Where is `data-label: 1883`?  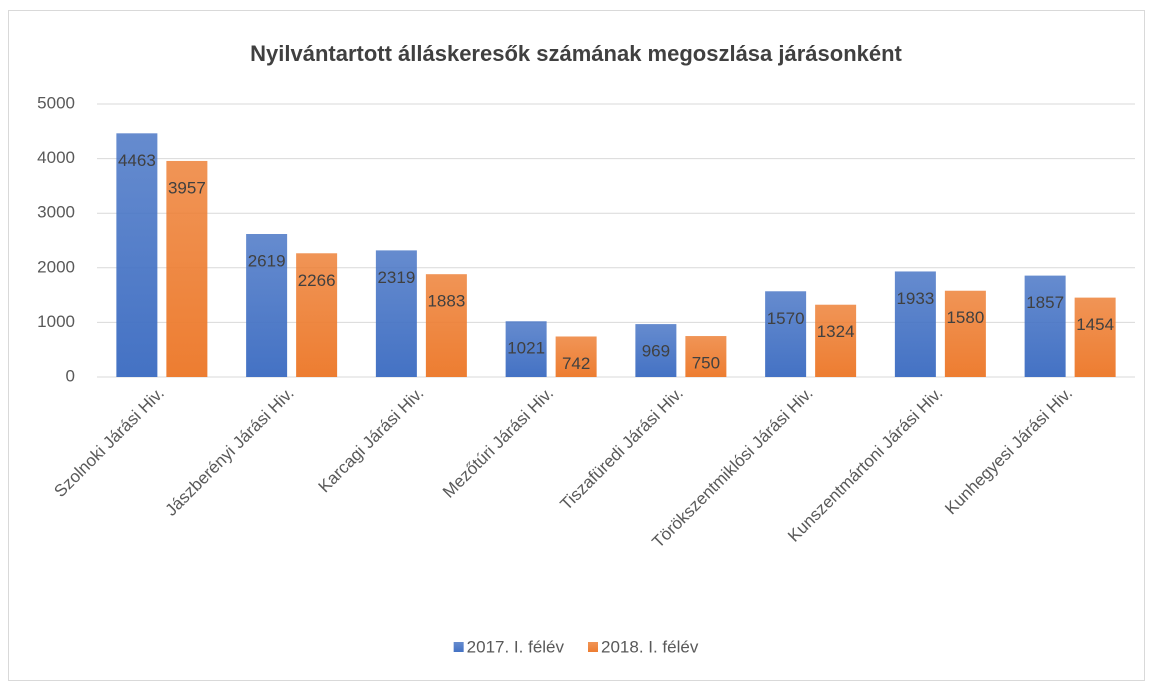
data-label: 1883 is located at coordinates (446, 301).